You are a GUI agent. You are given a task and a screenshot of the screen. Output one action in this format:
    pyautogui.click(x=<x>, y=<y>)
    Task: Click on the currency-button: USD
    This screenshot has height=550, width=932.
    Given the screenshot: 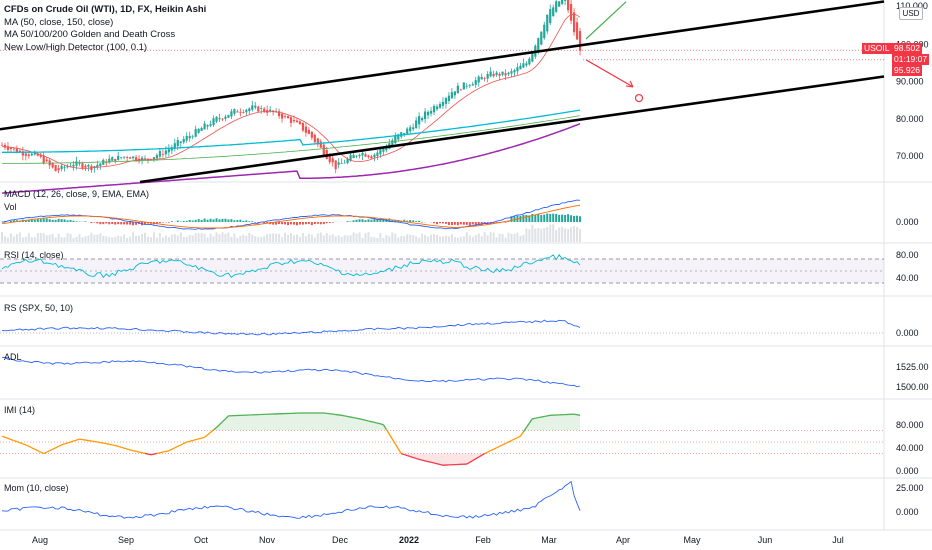 What is the action you would take?
    pyautogui.click(x=911, y=13)
    